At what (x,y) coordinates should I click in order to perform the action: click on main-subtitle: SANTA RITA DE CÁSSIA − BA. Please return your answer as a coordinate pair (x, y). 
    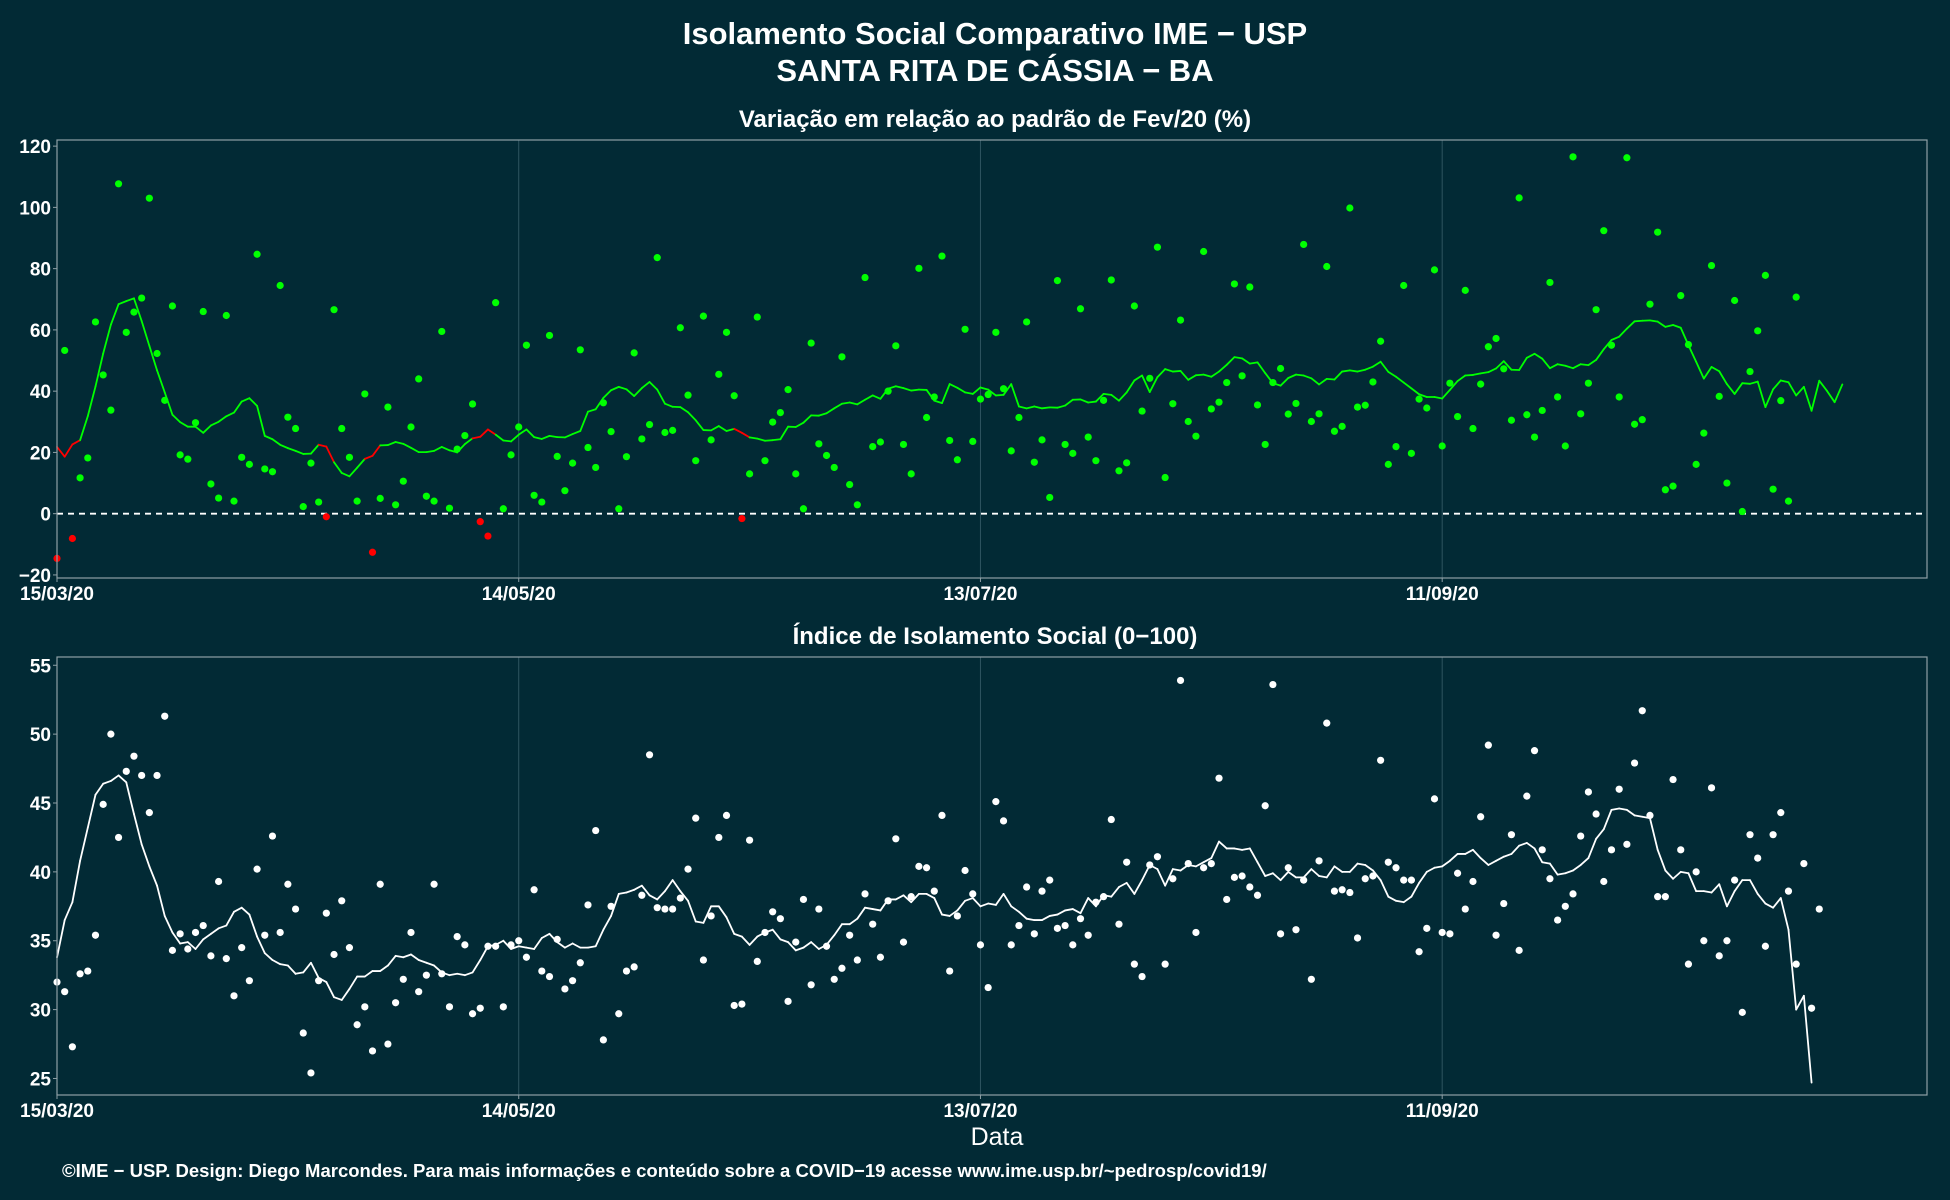
    Looking at the image, I should click on (994, 70).